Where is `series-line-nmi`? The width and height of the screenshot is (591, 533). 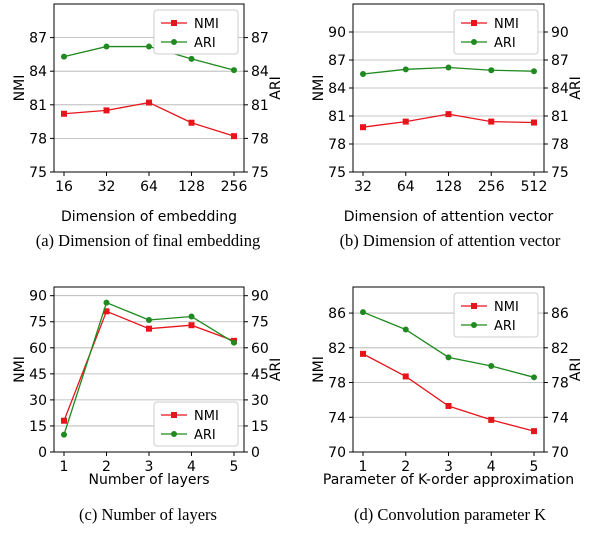
series-line-nmi is located at coordinates (149, 119).